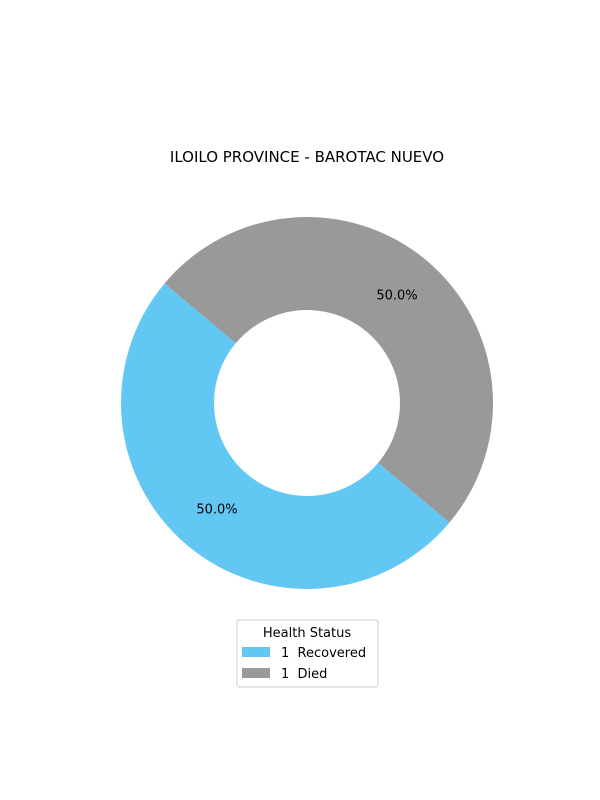 The image size is (600, 800). I want to click on chart-title: ILOILO PROVINCE - BAROTAC NUEVO, so click(307, 157).